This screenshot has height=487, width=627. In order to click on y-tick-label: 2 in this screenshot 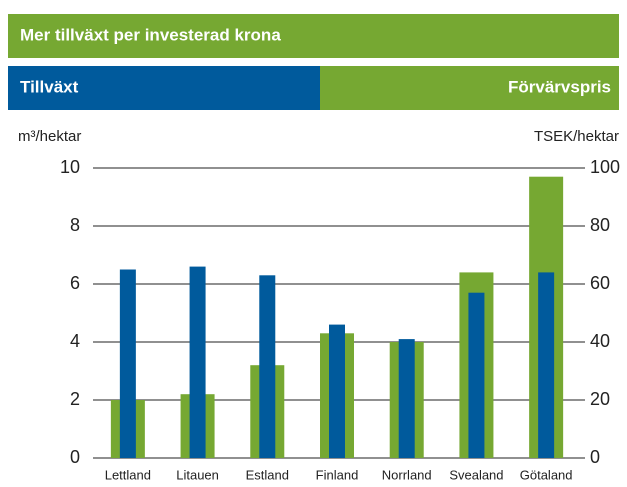, I will do `click(75, 399)`.